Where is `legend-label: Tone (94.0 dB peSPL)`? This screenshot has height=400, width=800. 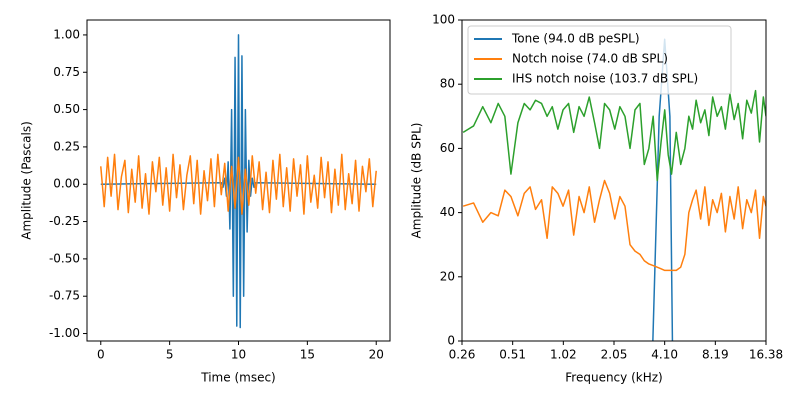
legend-label: Tone (94.0 dB peSPL) is located at coordinates (575, 39).